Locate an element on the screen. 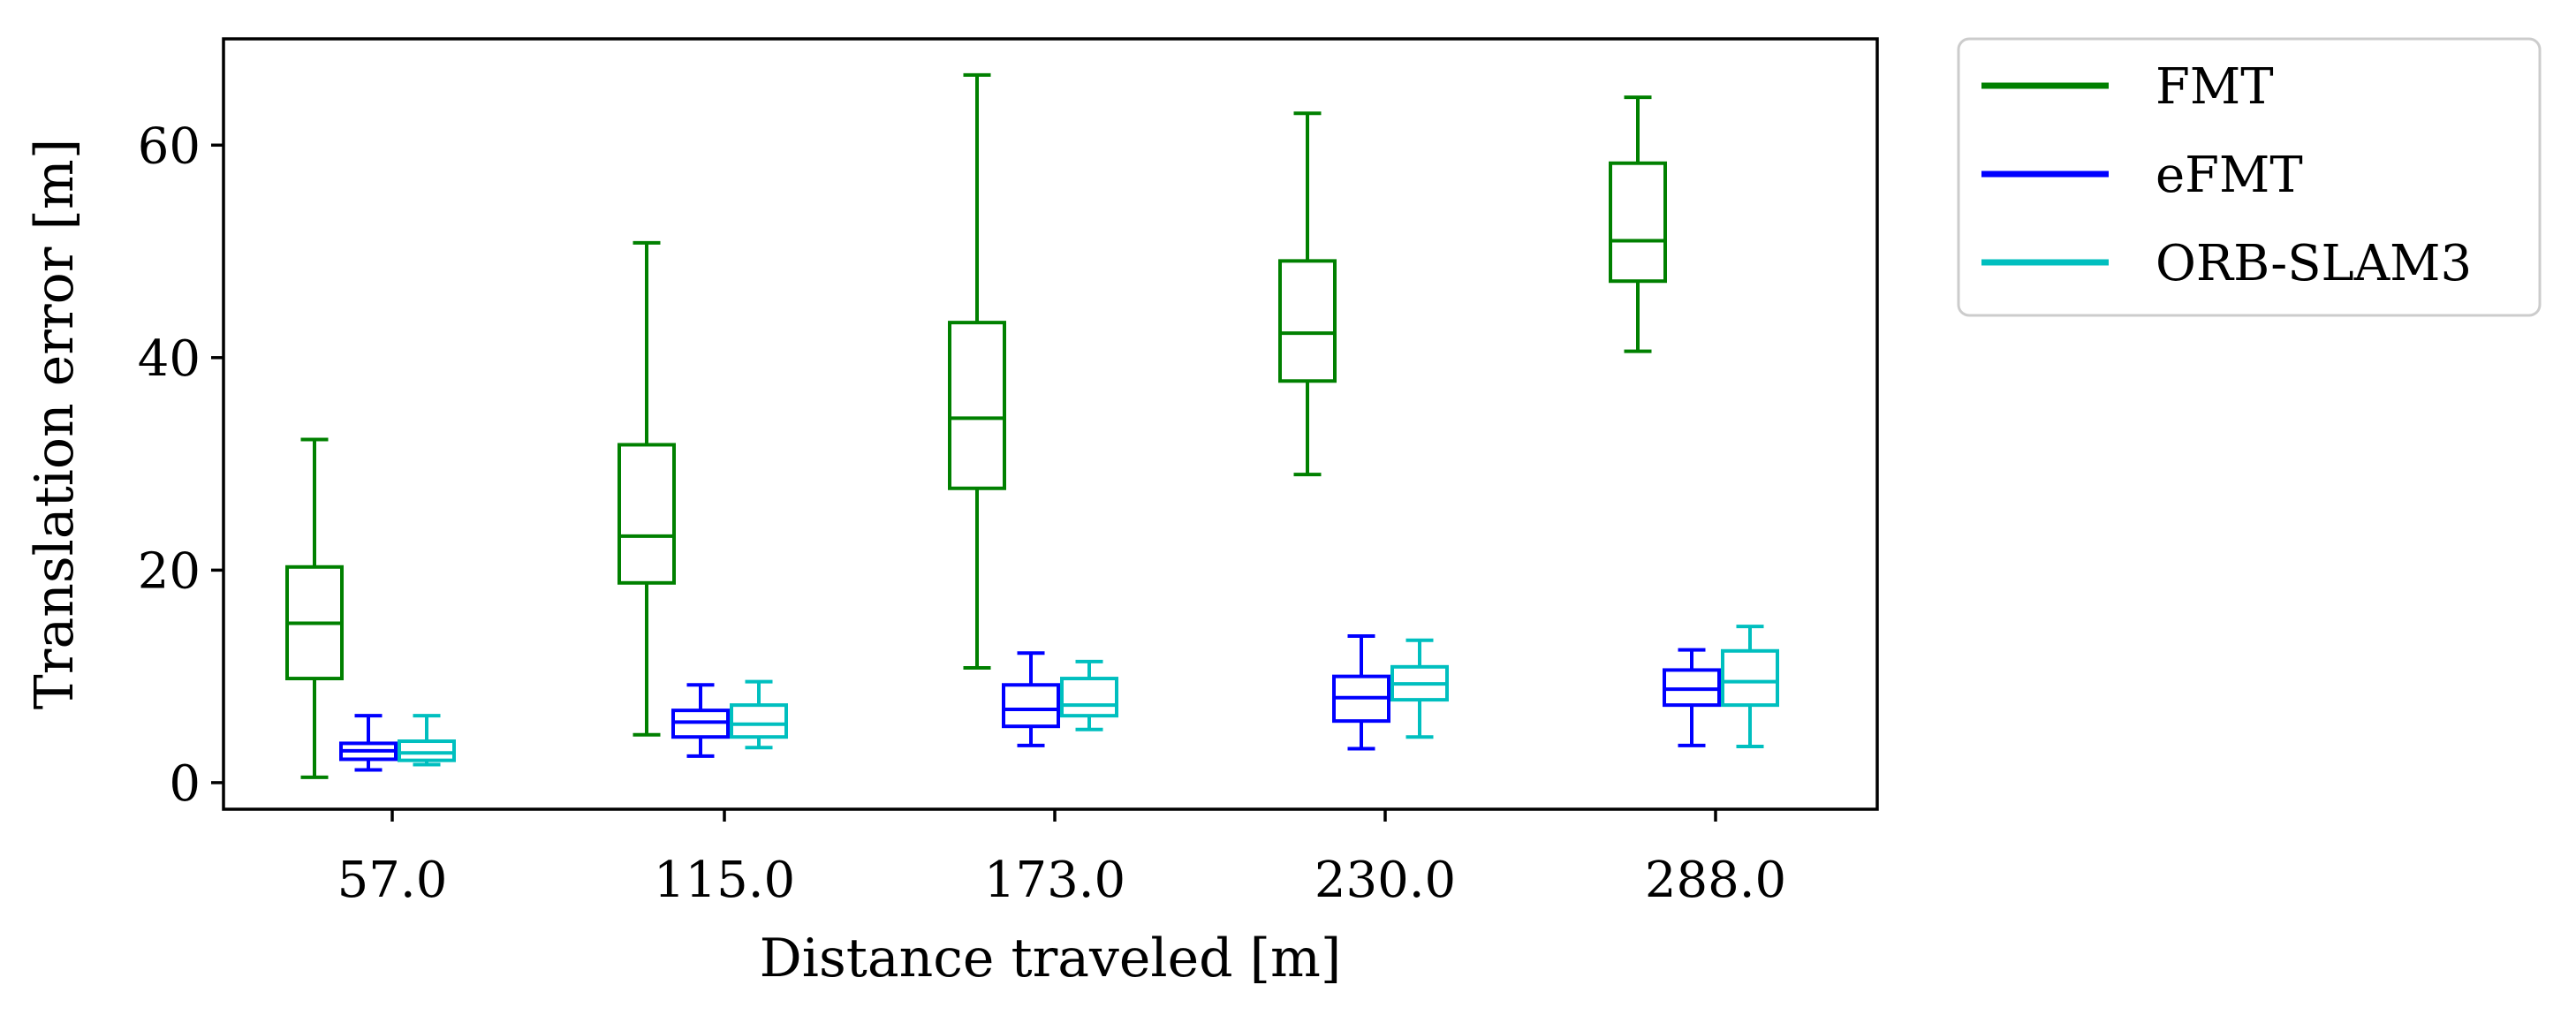  series-orb-slam3 is located at coordinates (1089, 696).